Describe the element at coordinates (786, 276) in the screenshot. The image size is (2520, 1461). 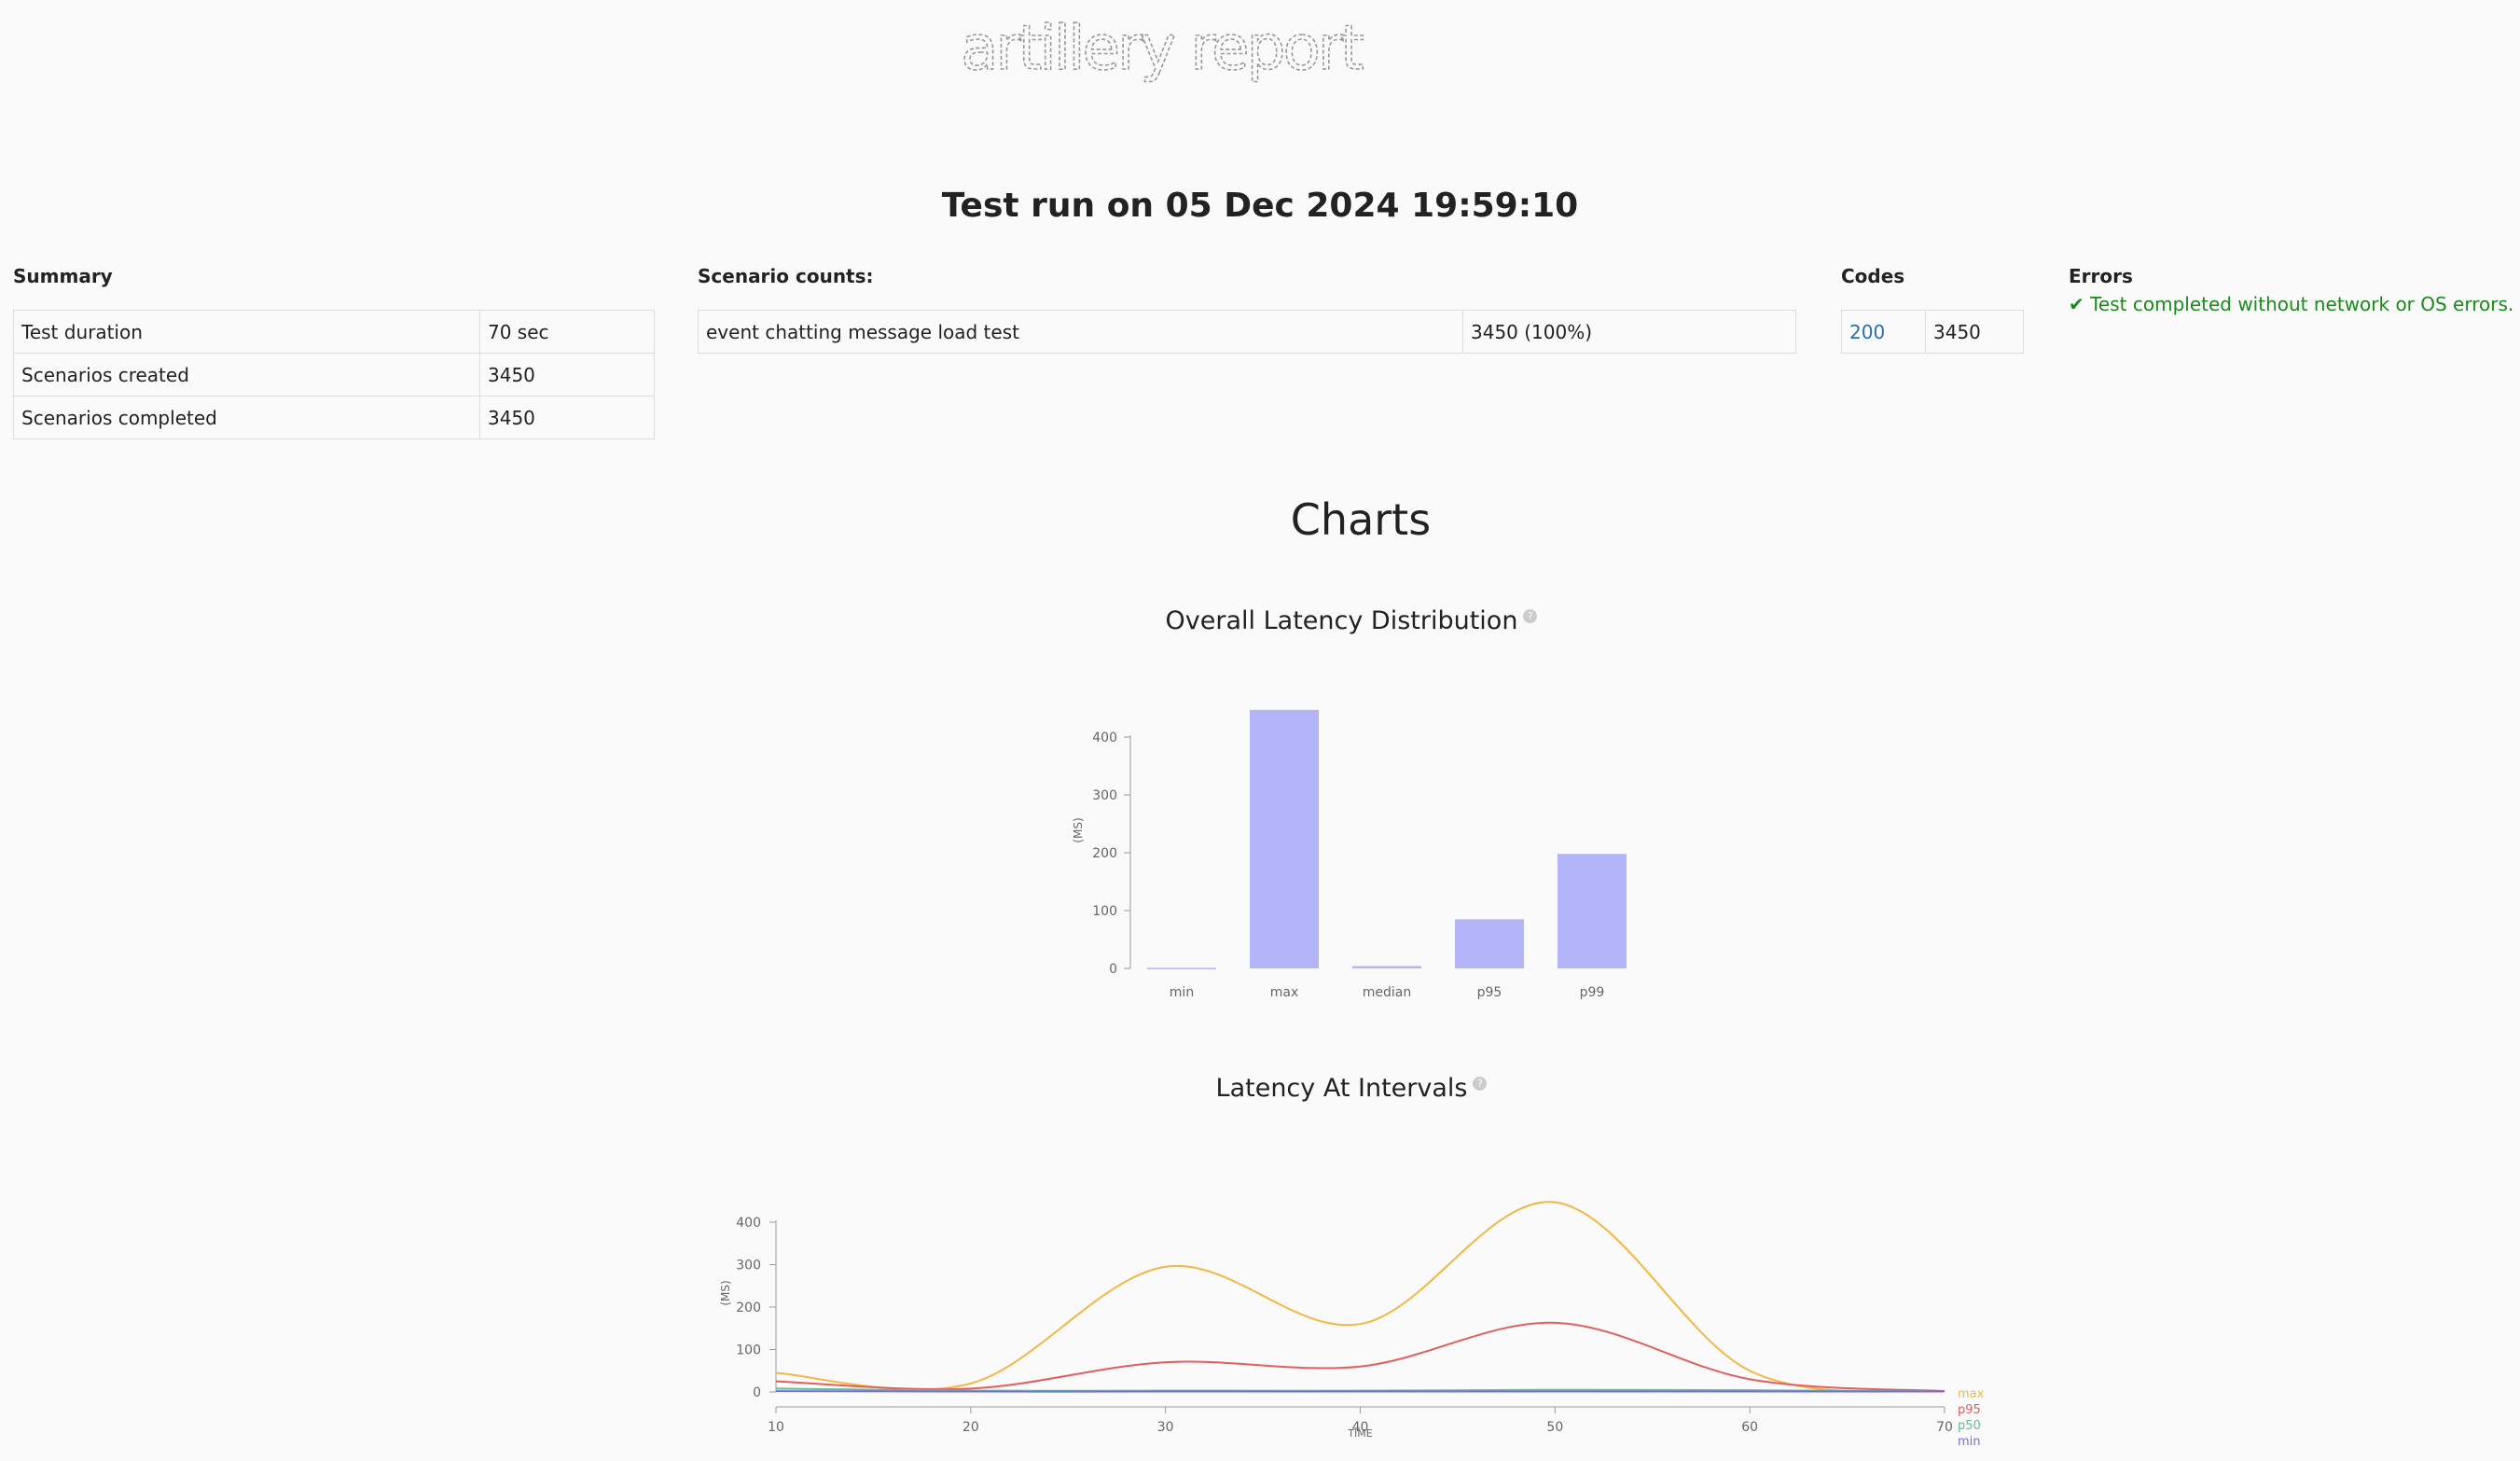
I see `scenario-counts-title: Scenario counts:` at that location.